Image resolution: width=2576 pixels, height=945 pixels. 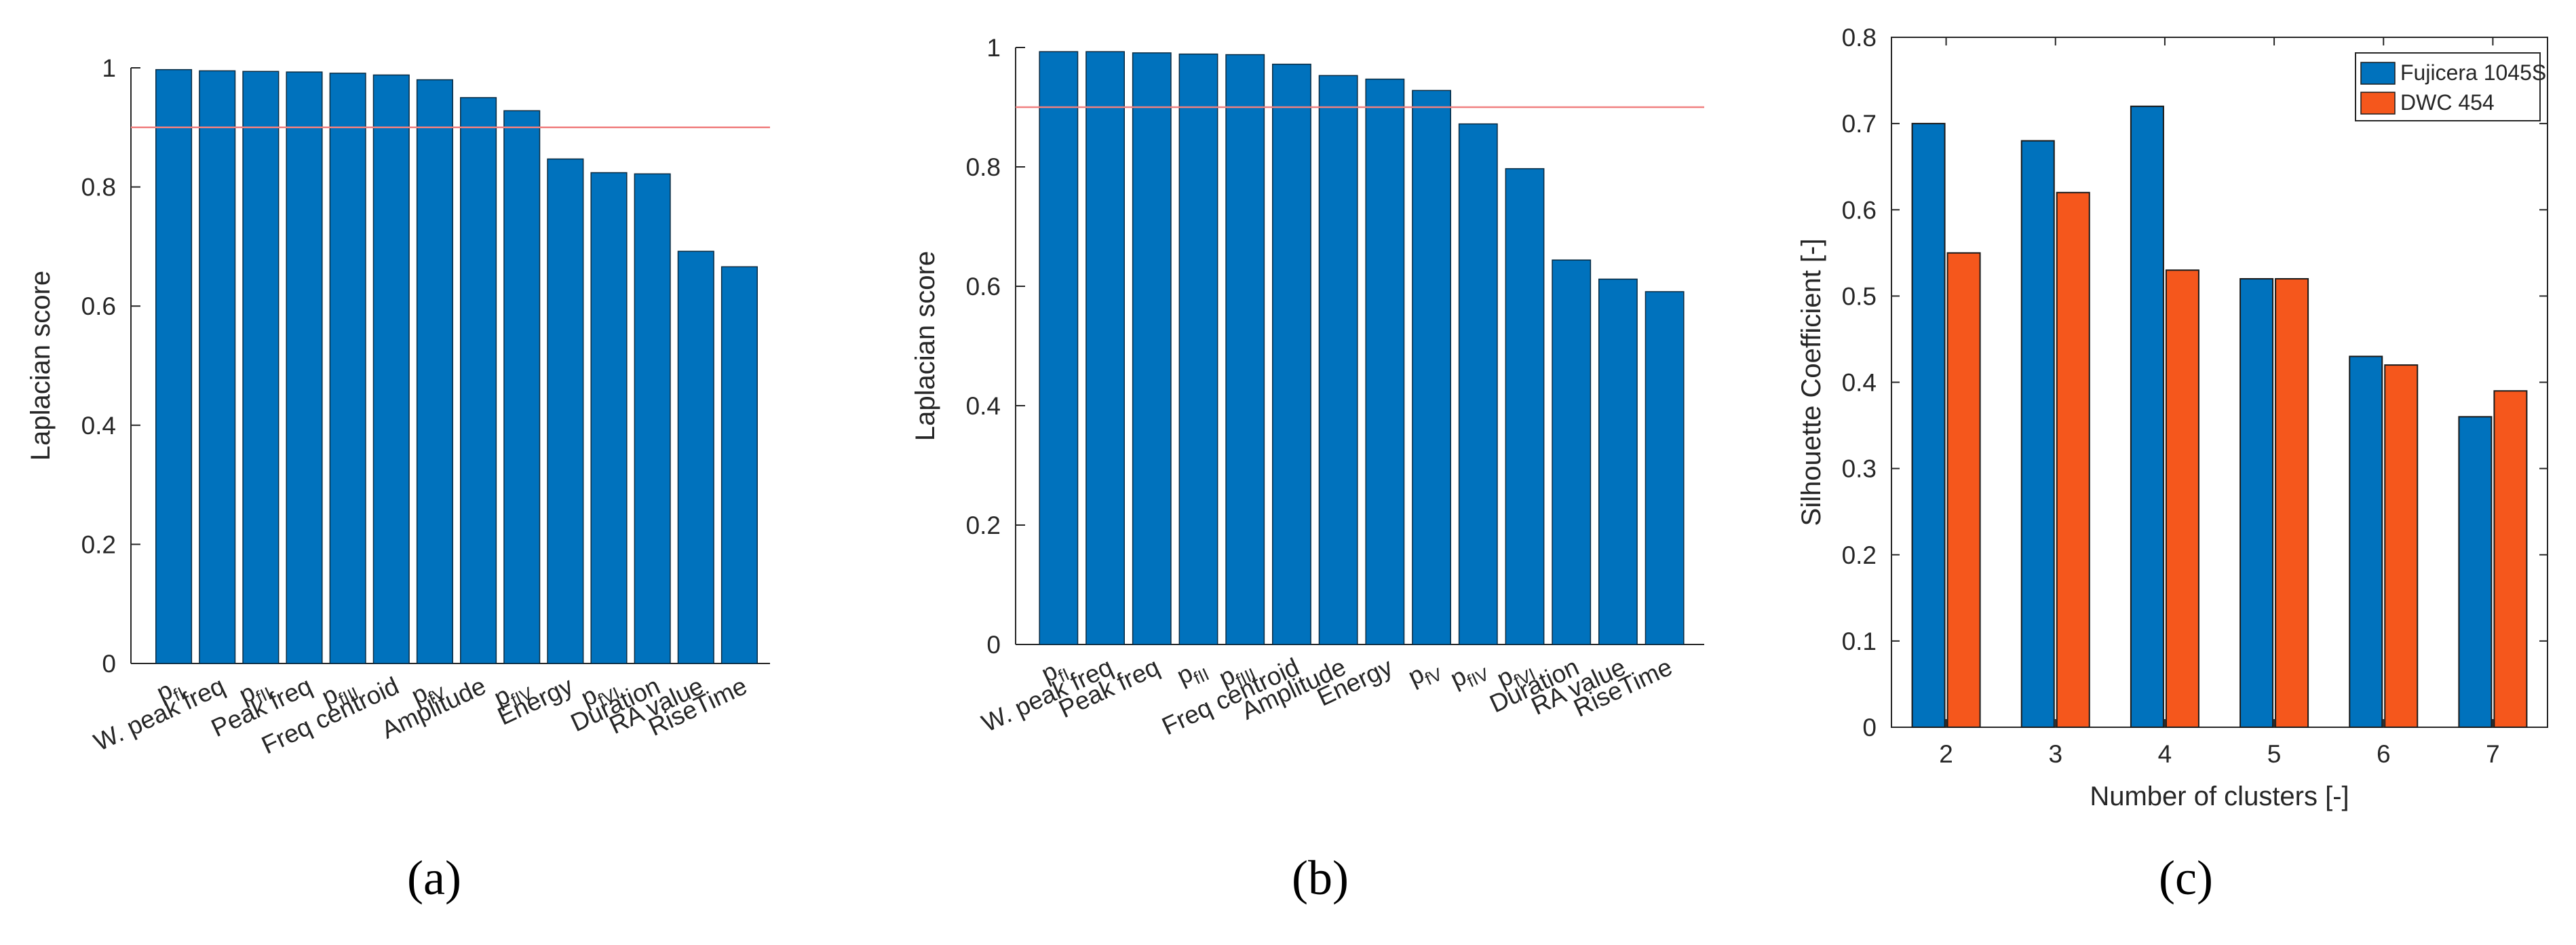 What do you see at coordinates (1192, 673) in the screenshot?
I see `x-tick-label: pfII` at bounding box center [1192, 673].